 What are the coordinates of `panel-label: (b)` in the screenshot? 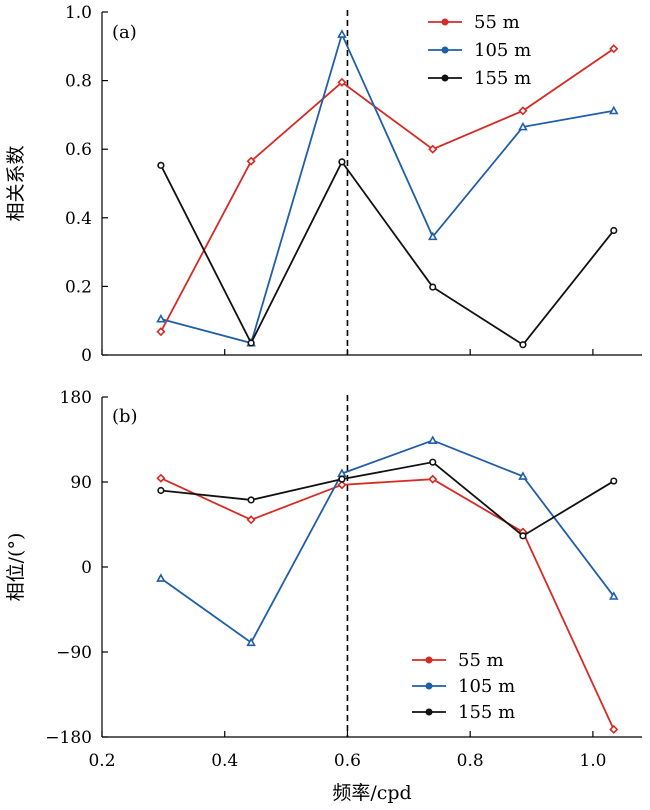 It's located at (125, 416).